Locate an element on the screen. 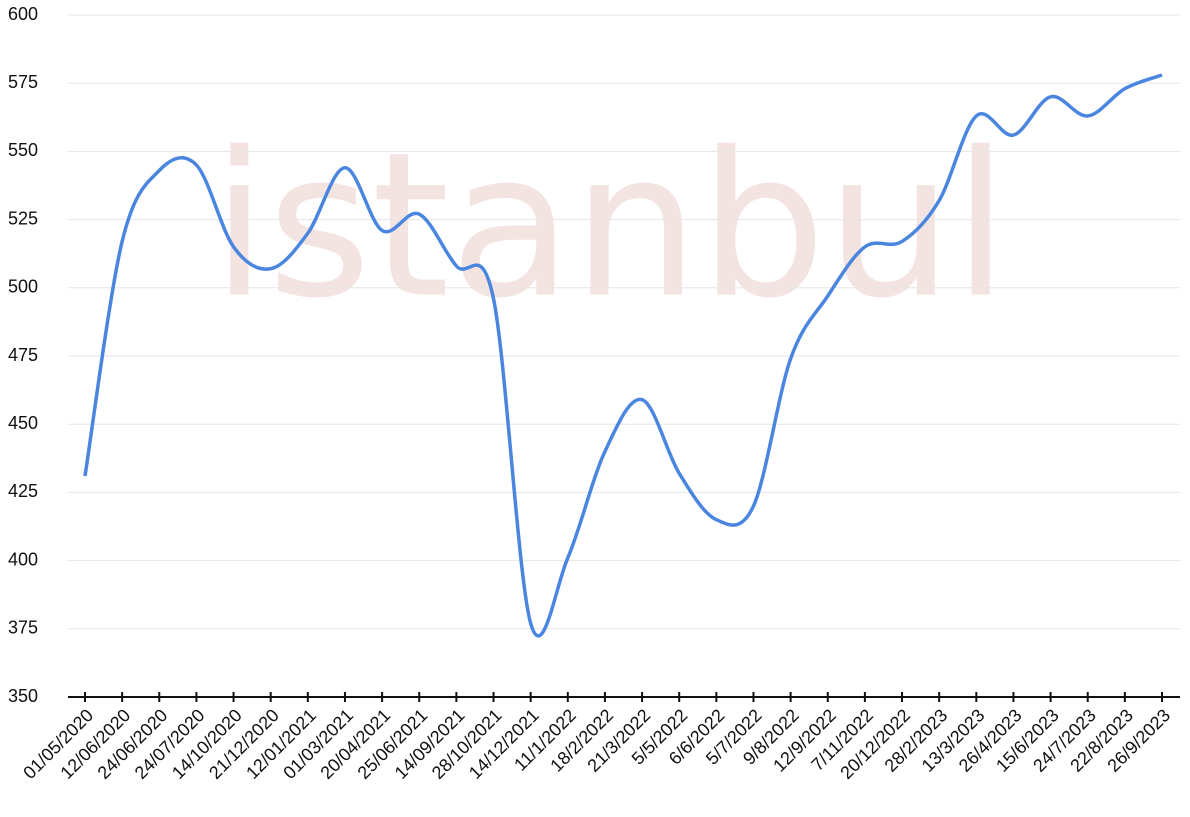  y-tick-label: 375 is located at coordinates (23, 628).